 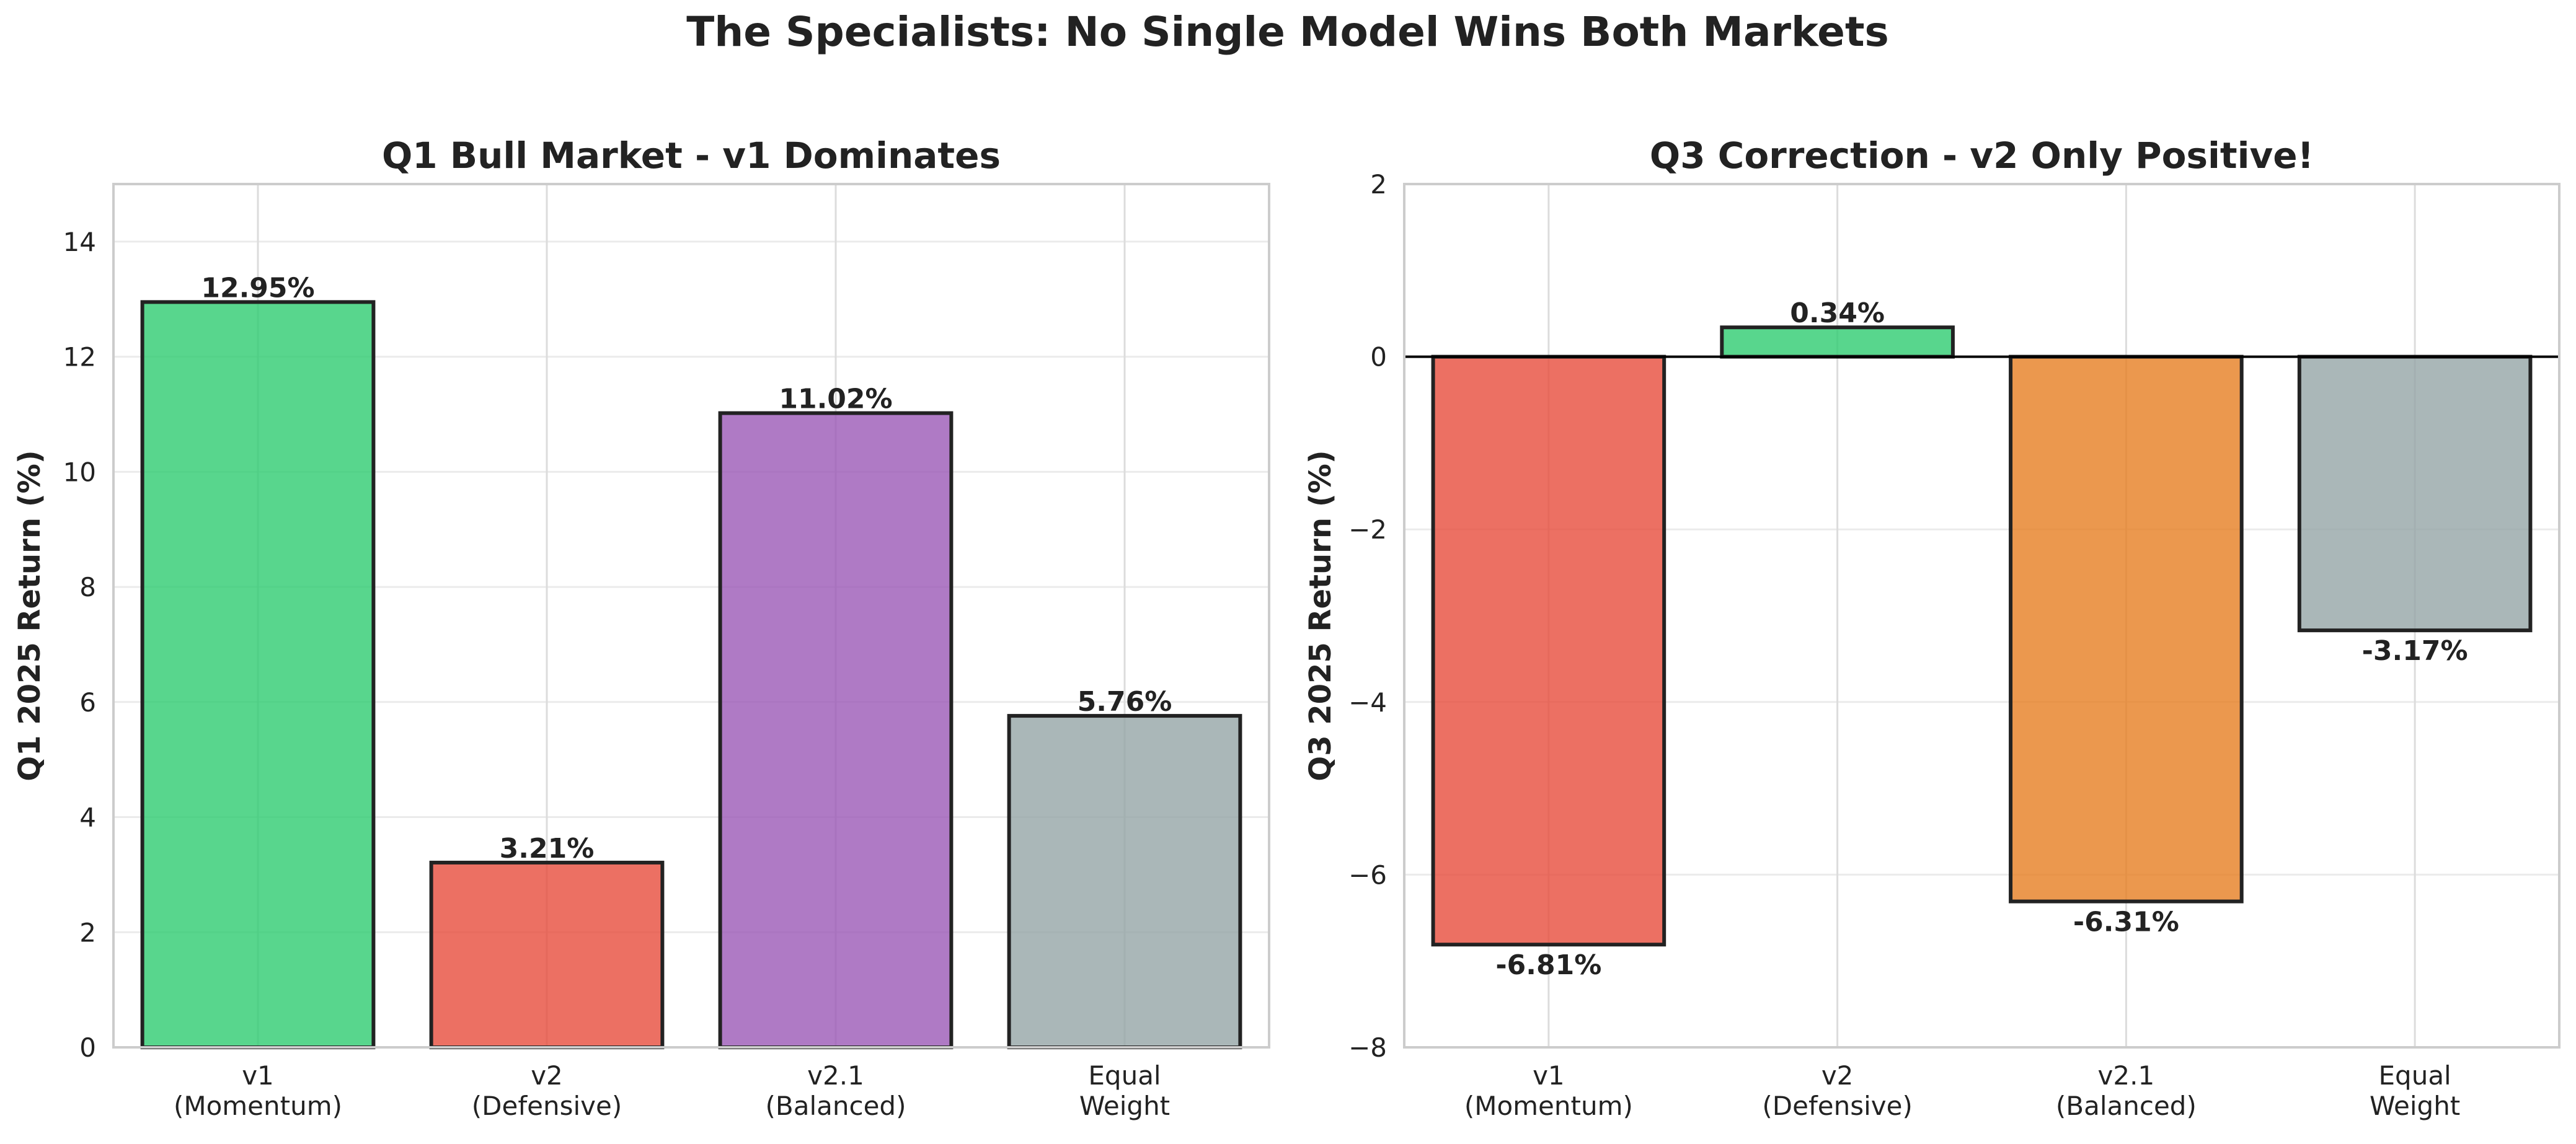 I want to click on y-tick-label: −6, so click(x=1367, y=875).